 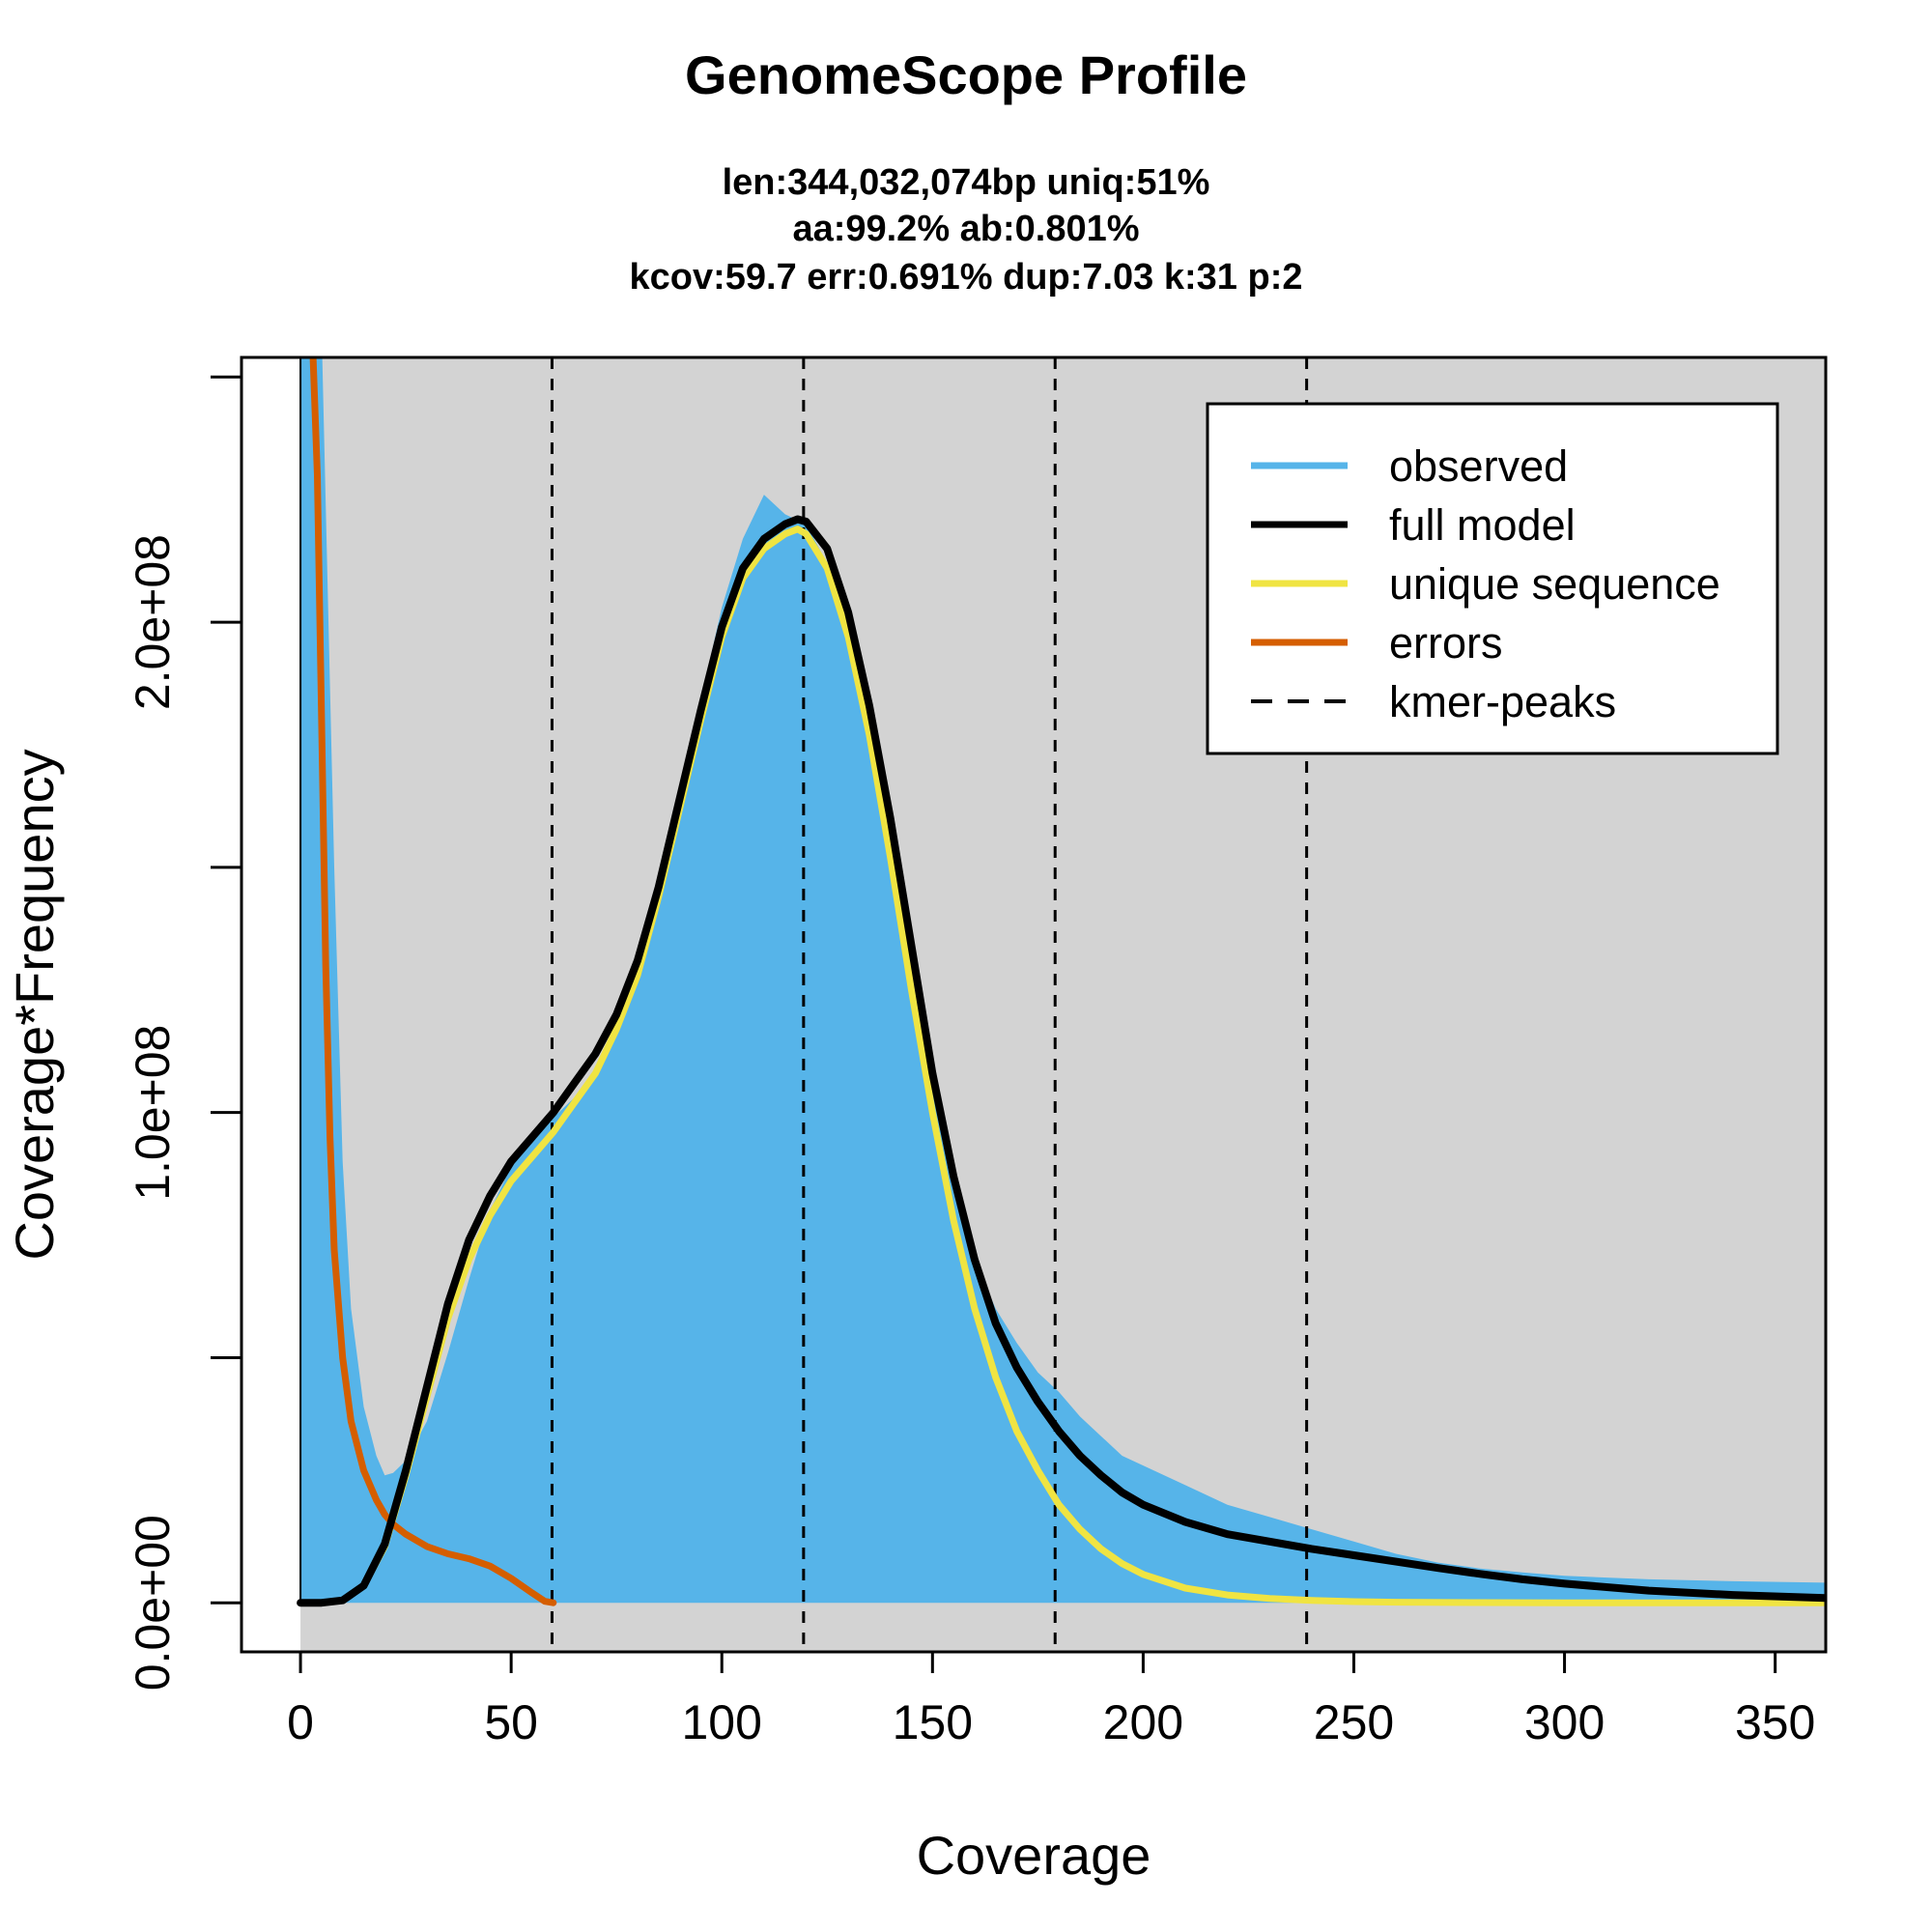 I want to click on chart-subtitle-line-1: len:344,032,074bp uniq:51%, so click(x=966, y=182).